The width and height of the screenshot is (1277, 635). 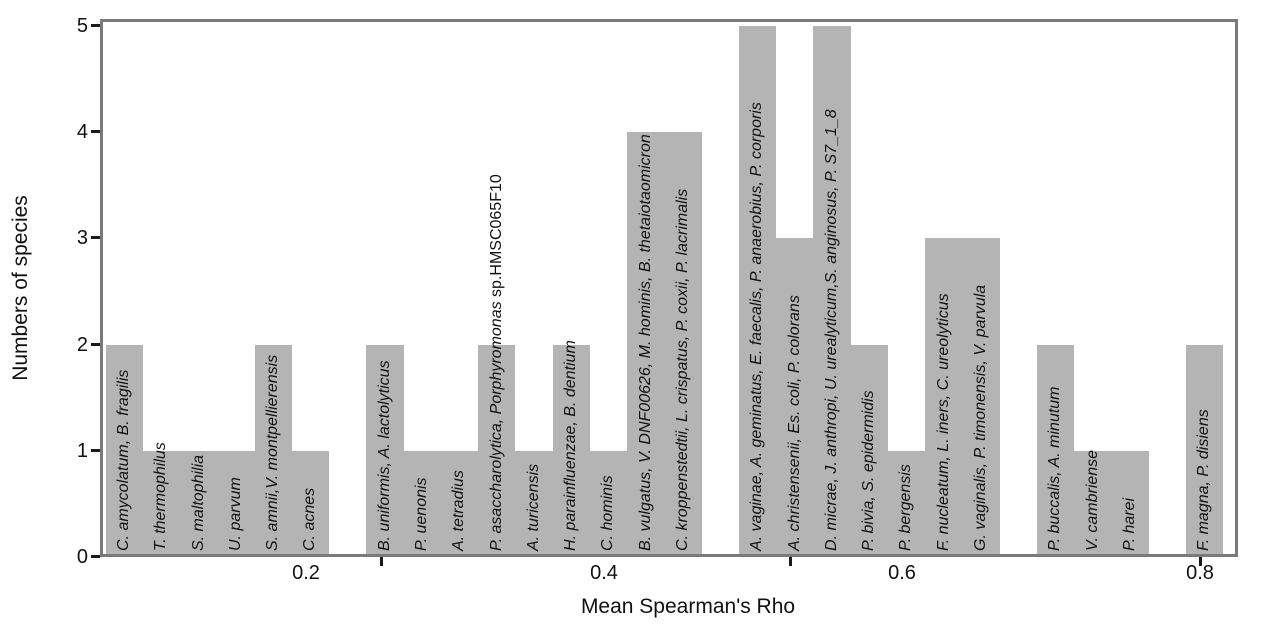 I want to click on x-tick-label: 0.8, so click(x=1200, y=573).